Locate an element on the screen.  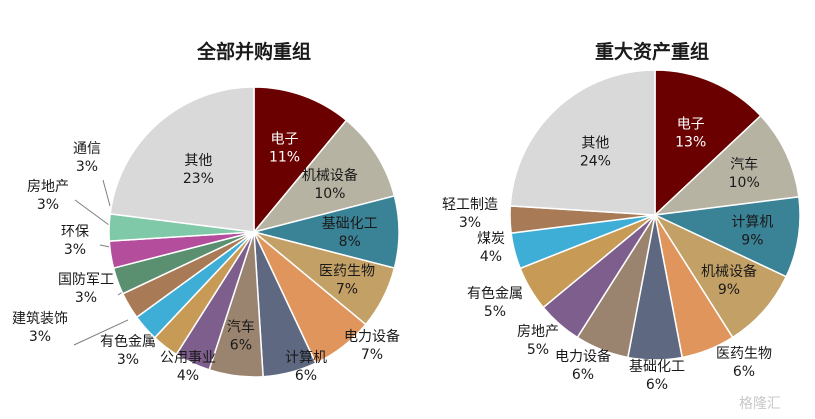
pie2-slice-name-7: 房地产 is located at coordinates (538, 332).